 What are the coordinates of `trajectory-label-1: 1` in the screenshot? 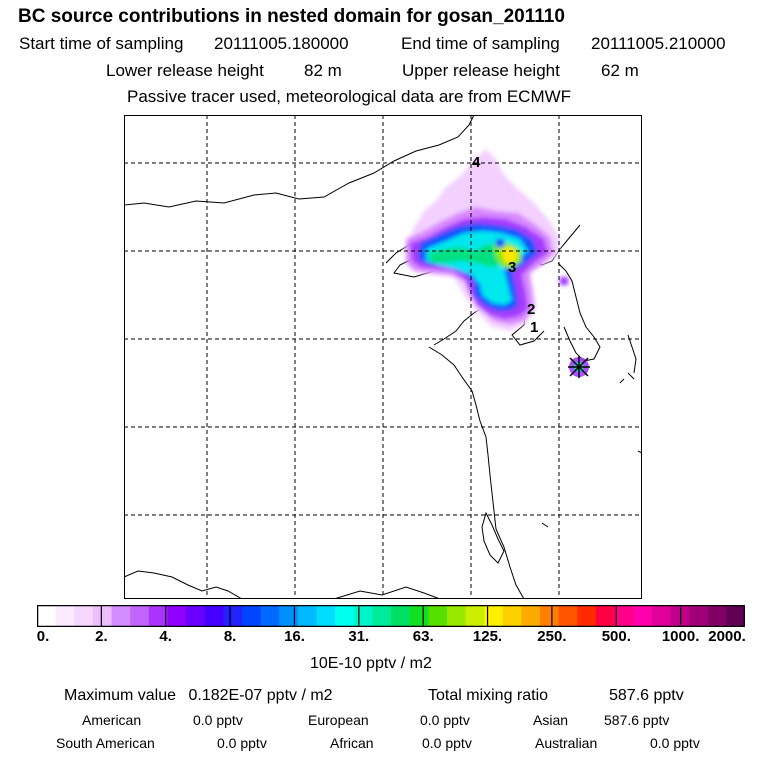 It's located at (534, 327).